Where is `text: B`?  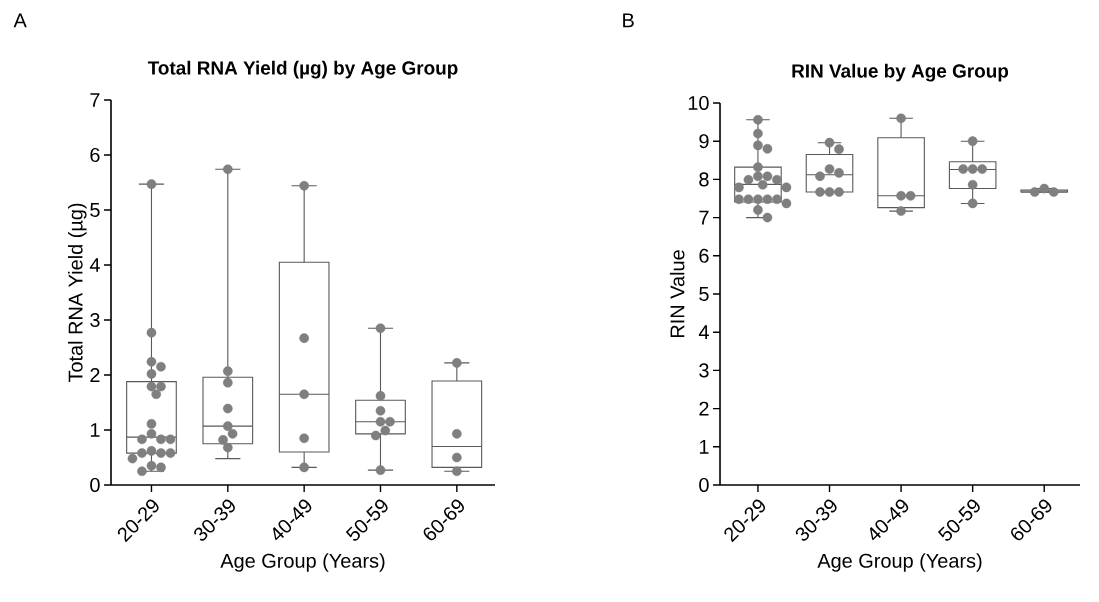
text: B is located at coordinates (628, 20).